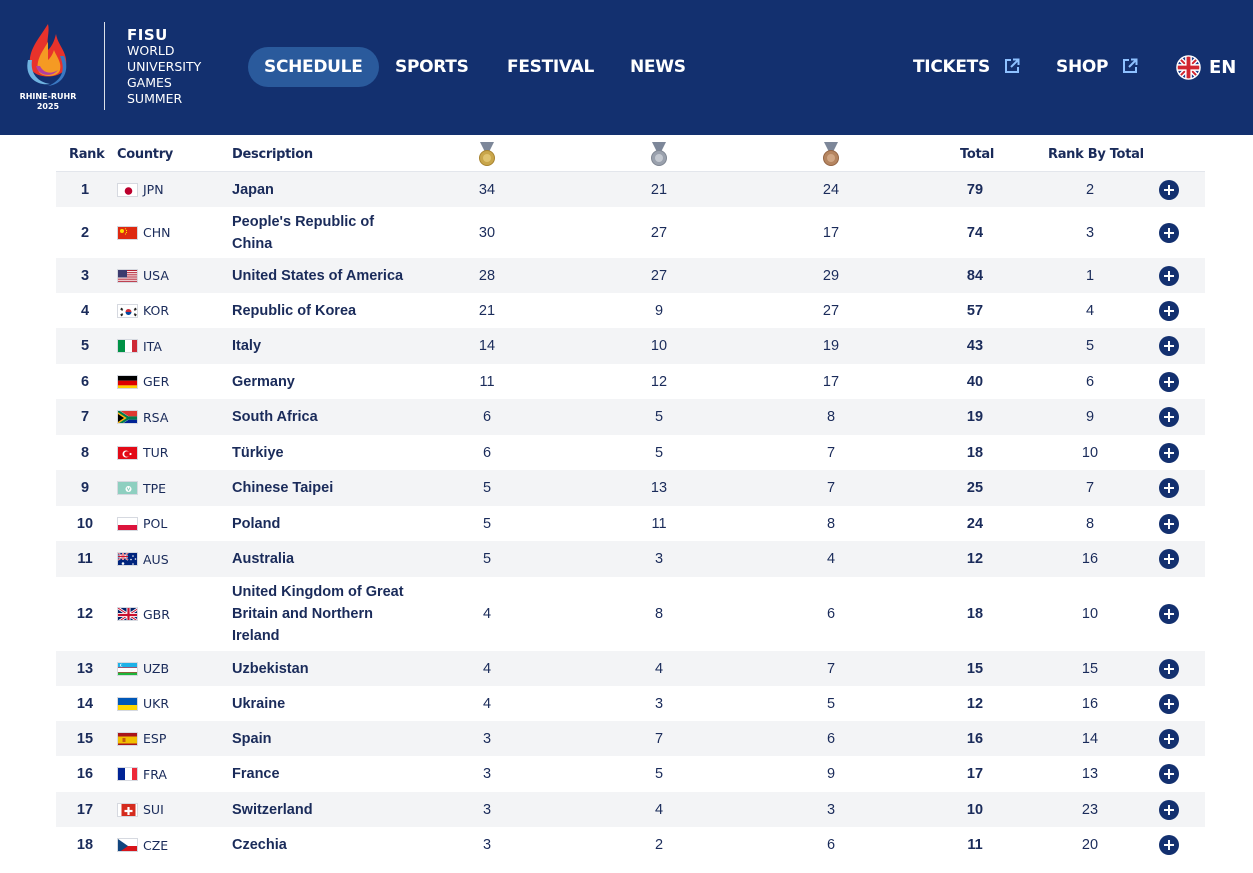 The image size is (1253, 873). Describe the element at coordinates (140, 809) in the screenshot. I see `row-country: SUI` at that location.